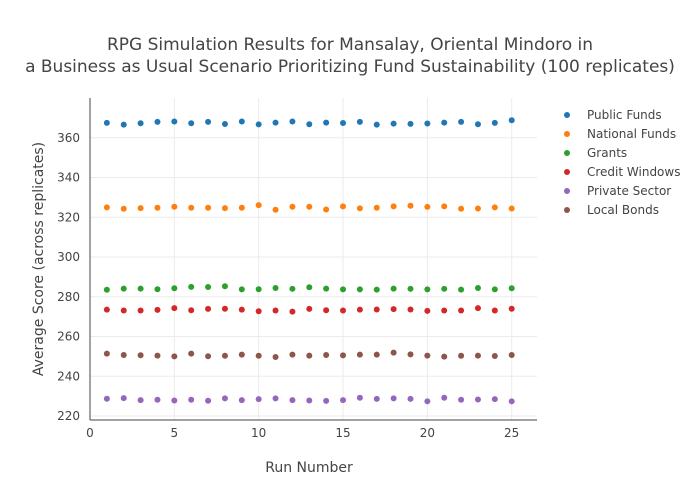 This screenshot has width=700, height=500. Describe the element at coordinates (309, 468) in the screenshot. I see `x-axis-title: Run Number` at that location.